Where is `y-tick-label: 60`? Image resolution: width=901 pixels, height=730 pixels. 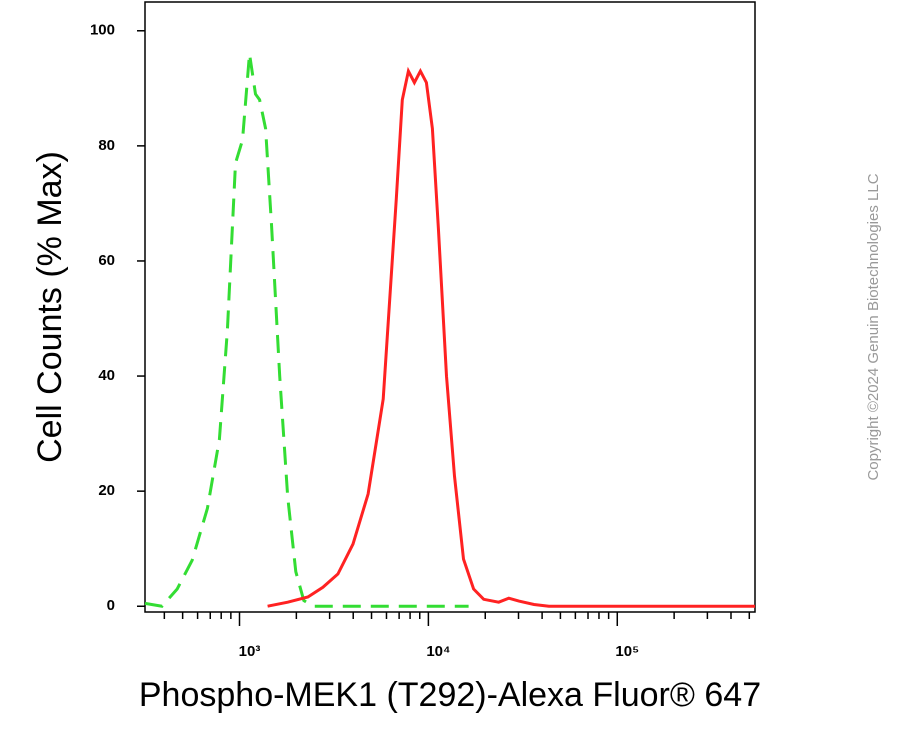 y-tick-label: 60 is located at coordinates (106, 260).